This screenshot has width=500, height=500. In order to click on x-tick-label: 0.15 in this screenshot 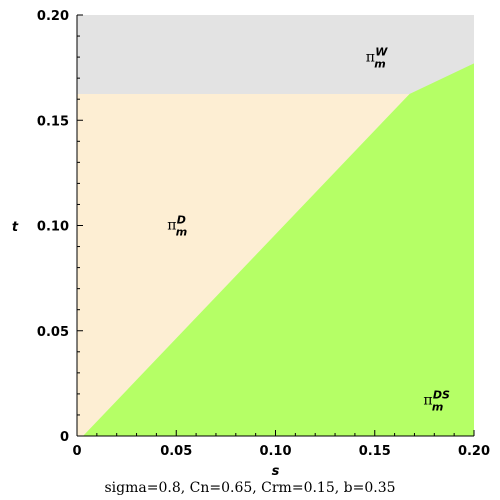, I will do `click(375, 451)`.